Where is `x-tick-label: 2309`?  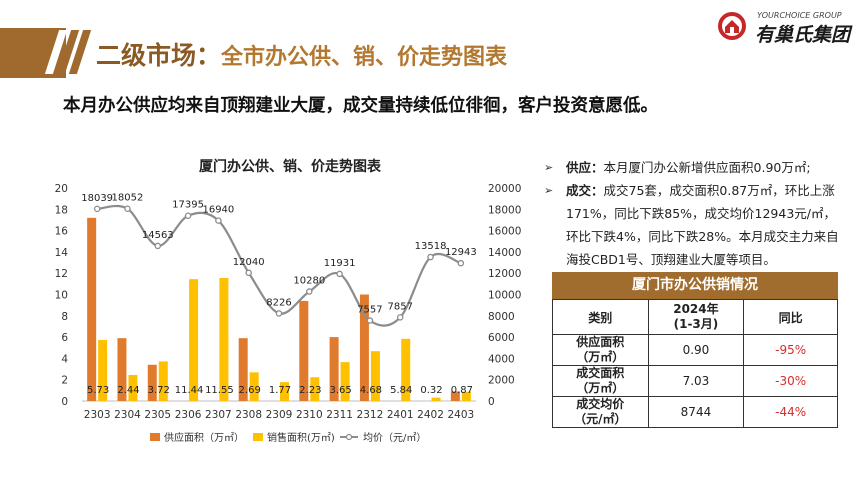 x-tick-label: 2309 is located at coordinates (279, 415).